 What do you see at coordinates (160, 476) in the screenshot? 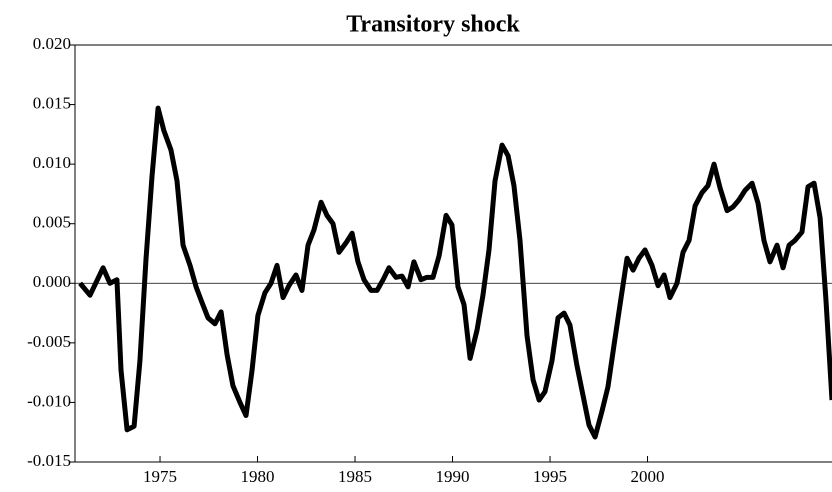
I see `x-tick-label: 1975` at bounding box center [160, 476].